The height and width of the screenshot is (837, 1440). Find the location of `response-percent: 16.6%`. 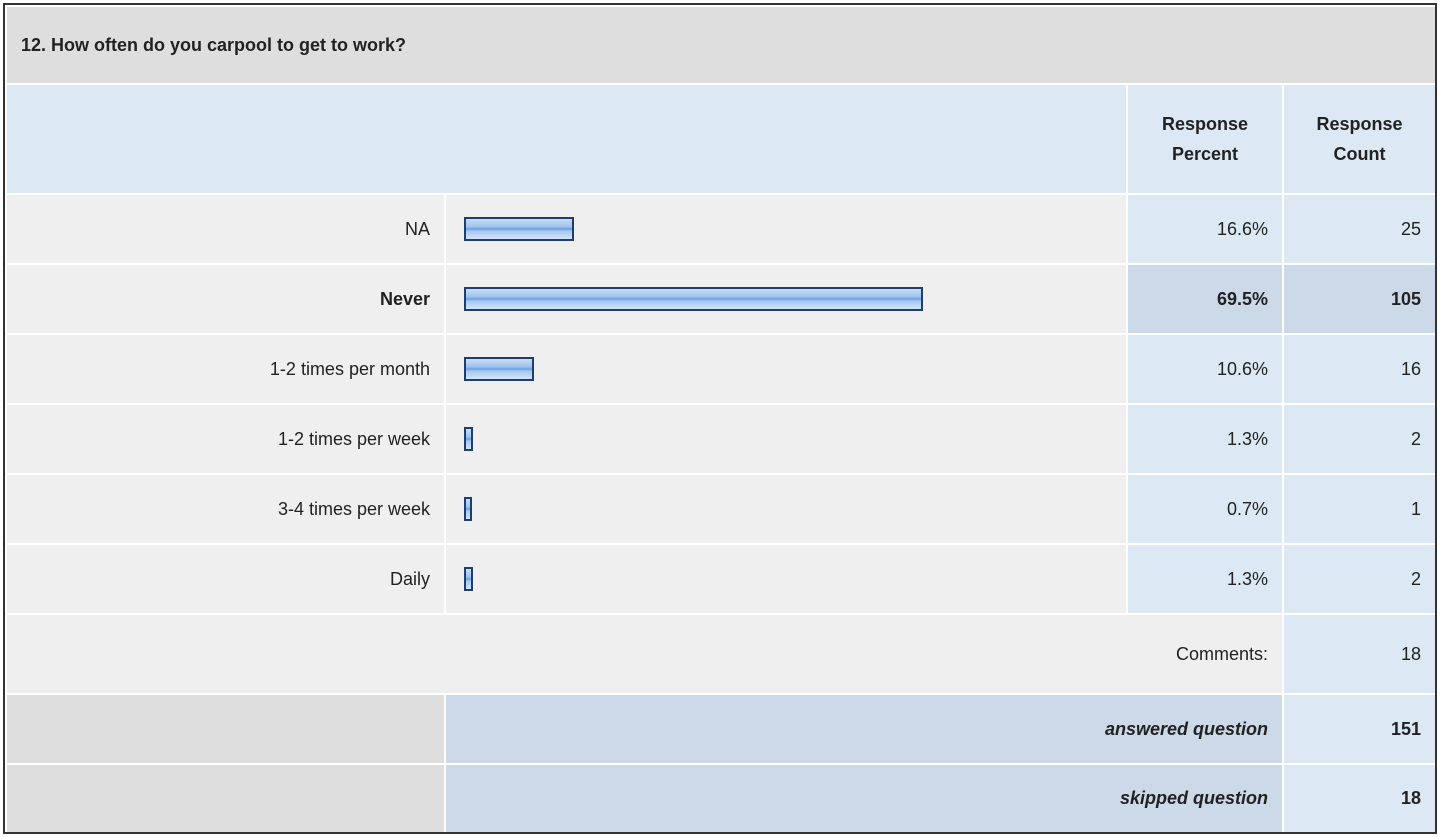

response-percent: 16.6% is located at coordinates (1205, 229).